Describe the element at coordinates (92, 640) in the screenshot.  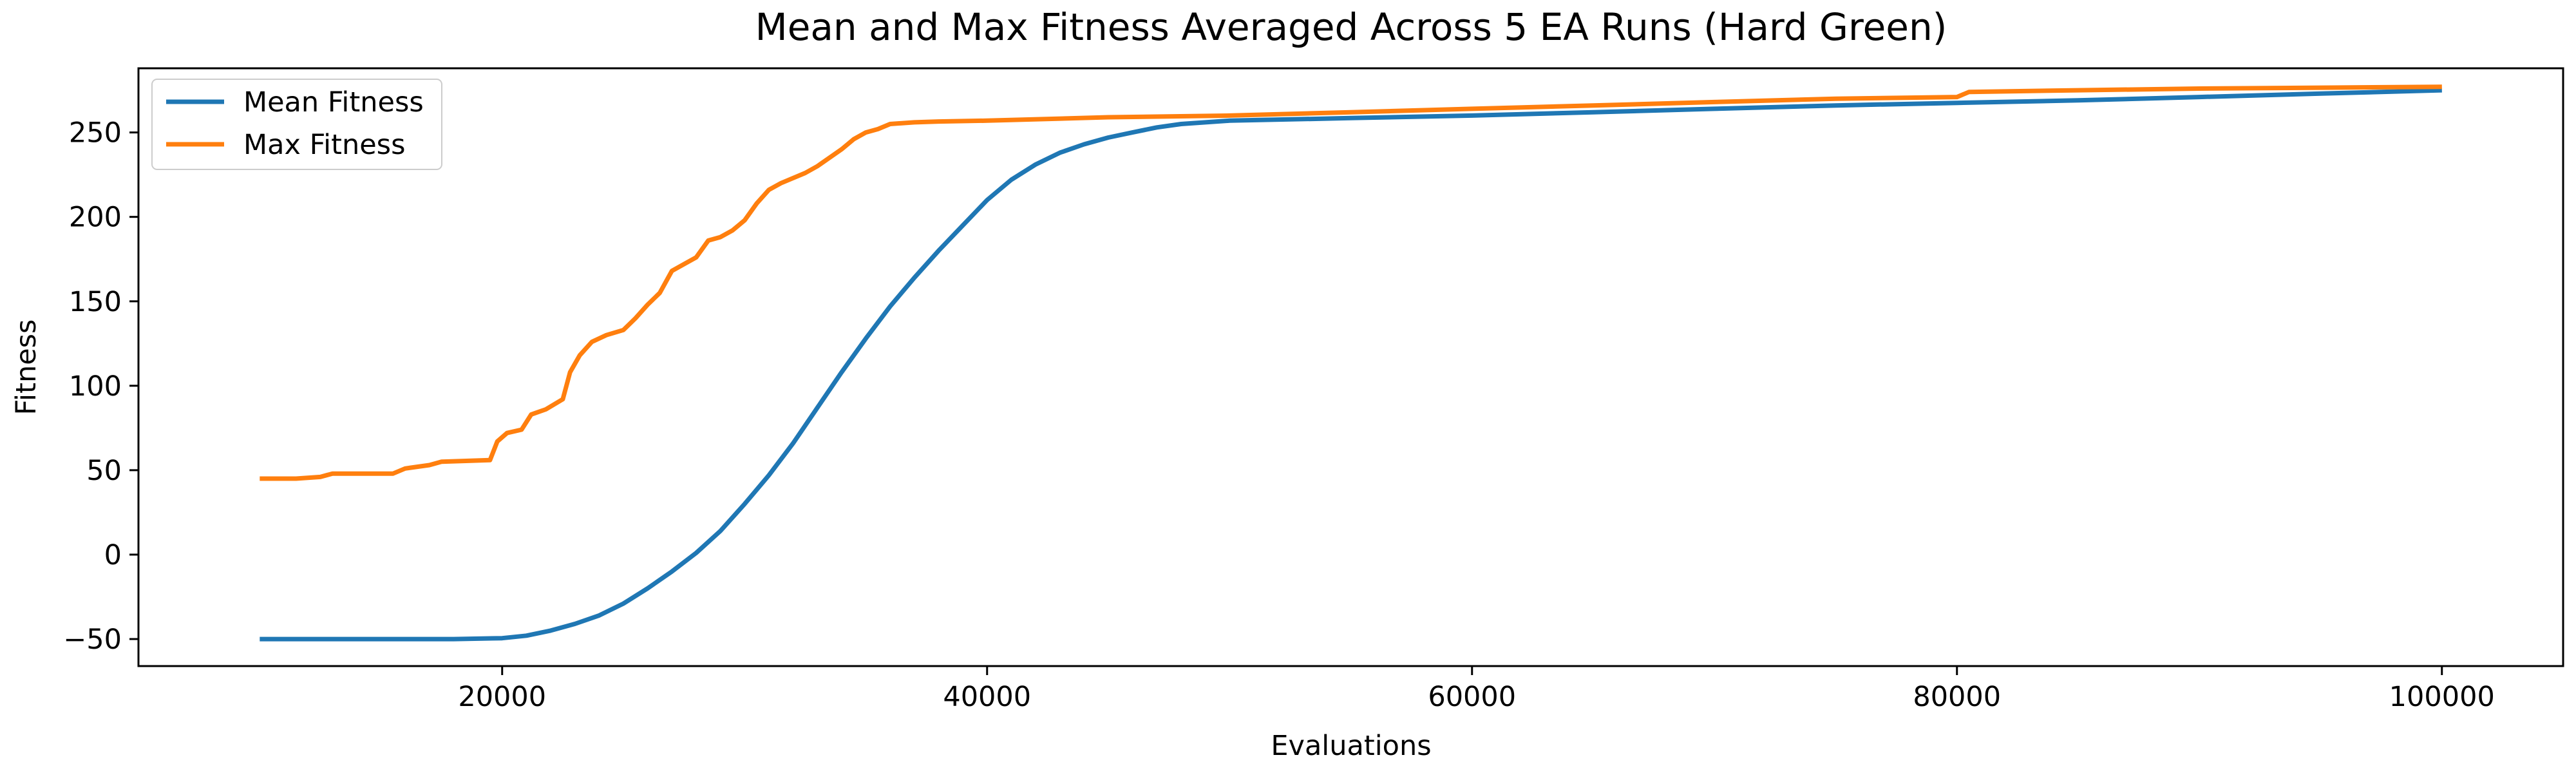
I see `y-tick-label: −50` at that location.